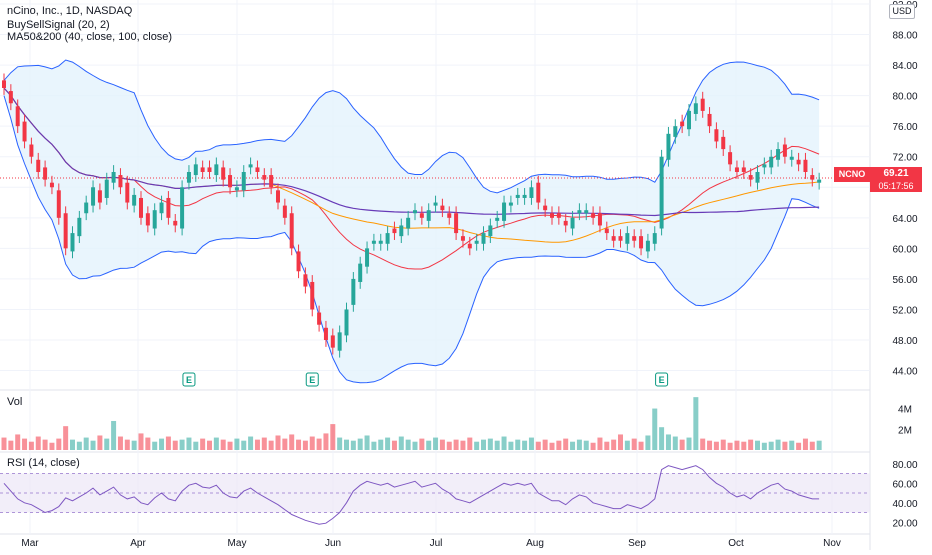 The width and height of the screenshot is (932, 555). What do you see at coordinates (70, 11) in the screenshot?
I see `chart-title: nCino, Inc., 1D, NASDAQ` at bounding box center [70, 11].